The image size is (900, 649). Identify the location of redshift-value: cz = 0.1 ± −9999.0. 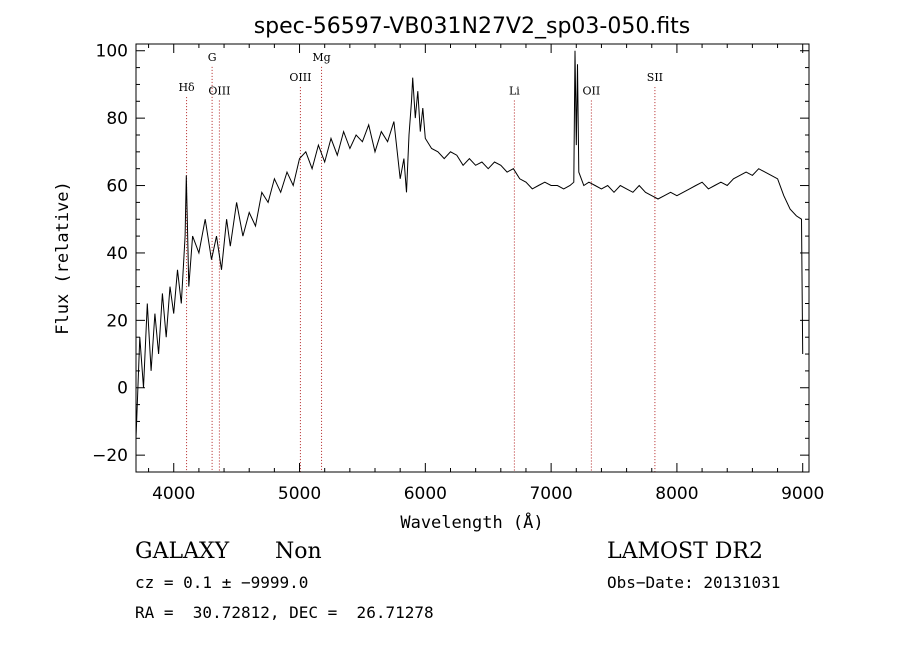
(222, 582).